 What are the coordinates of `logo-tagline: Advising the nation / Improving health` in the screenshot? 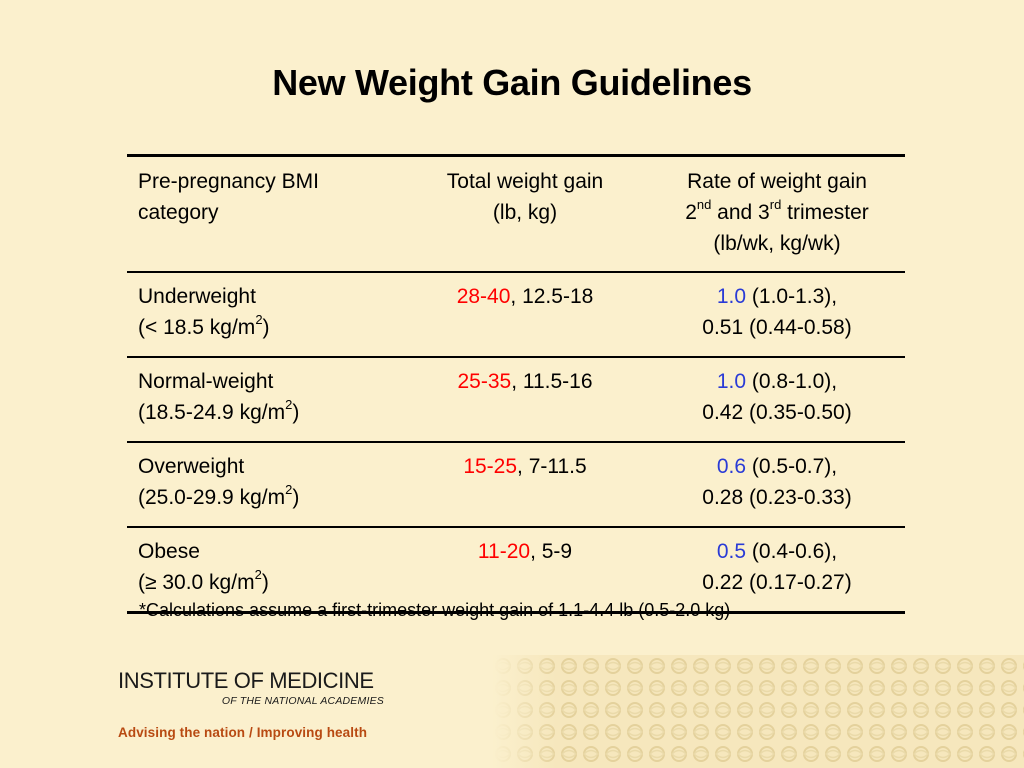 It's located at (243, 732).